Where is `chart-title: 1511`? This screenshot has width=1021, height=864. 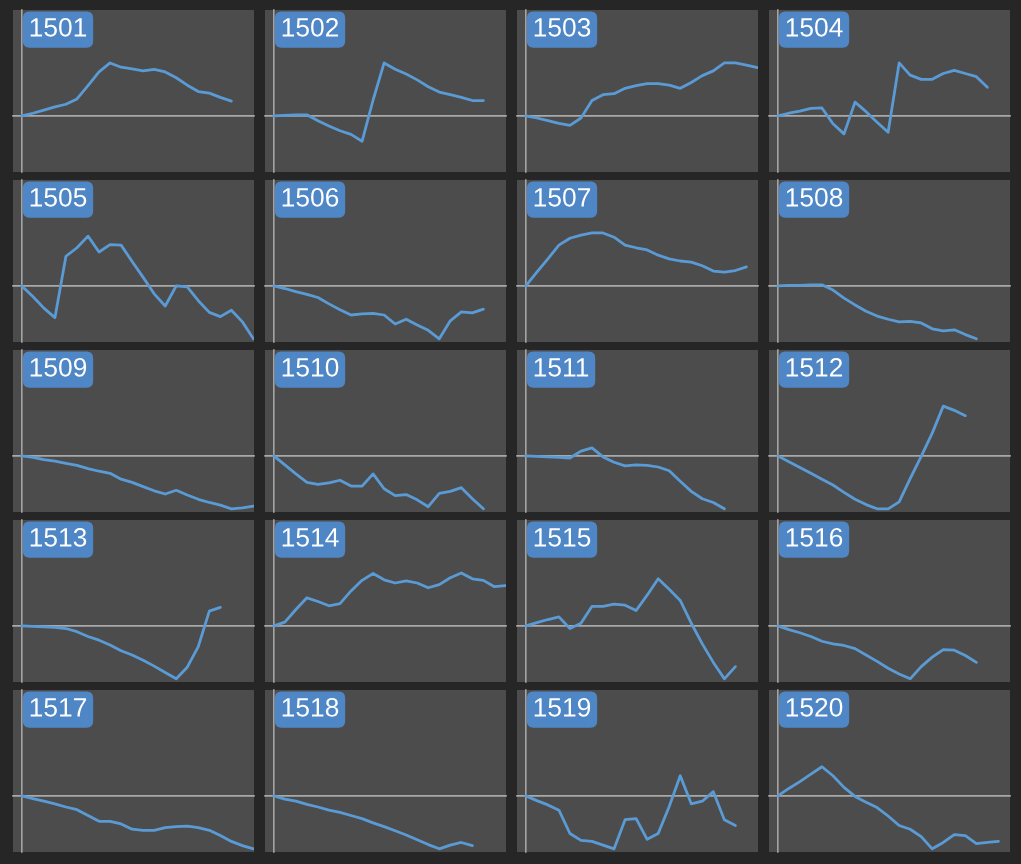 chart-title: 1511 is located at coordinates (561, 367).